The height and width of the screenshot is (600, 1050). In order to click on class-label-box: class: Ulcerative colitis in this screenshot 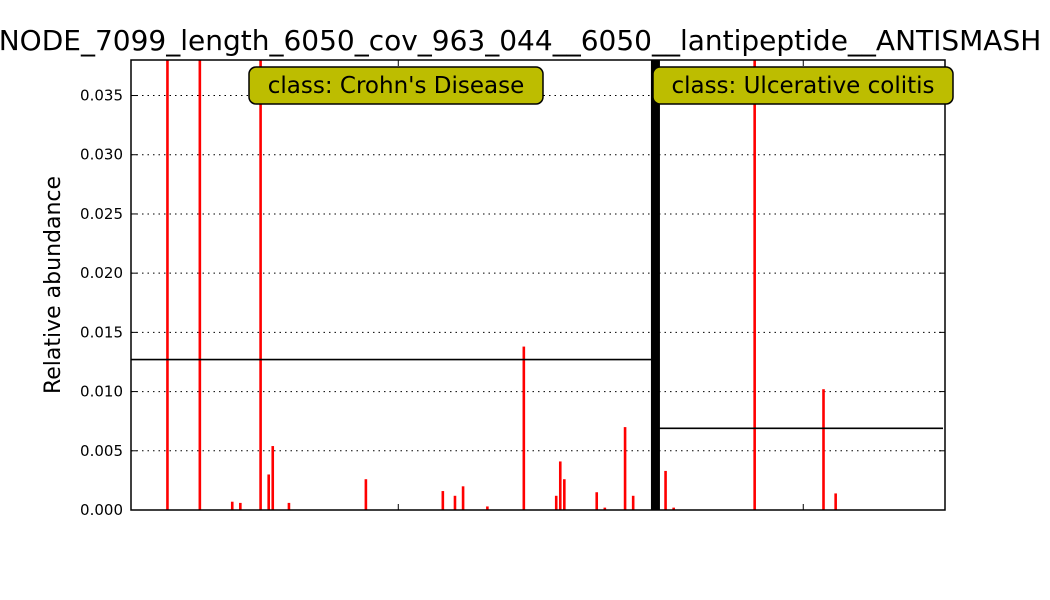, I will do `click(803, 85)`.